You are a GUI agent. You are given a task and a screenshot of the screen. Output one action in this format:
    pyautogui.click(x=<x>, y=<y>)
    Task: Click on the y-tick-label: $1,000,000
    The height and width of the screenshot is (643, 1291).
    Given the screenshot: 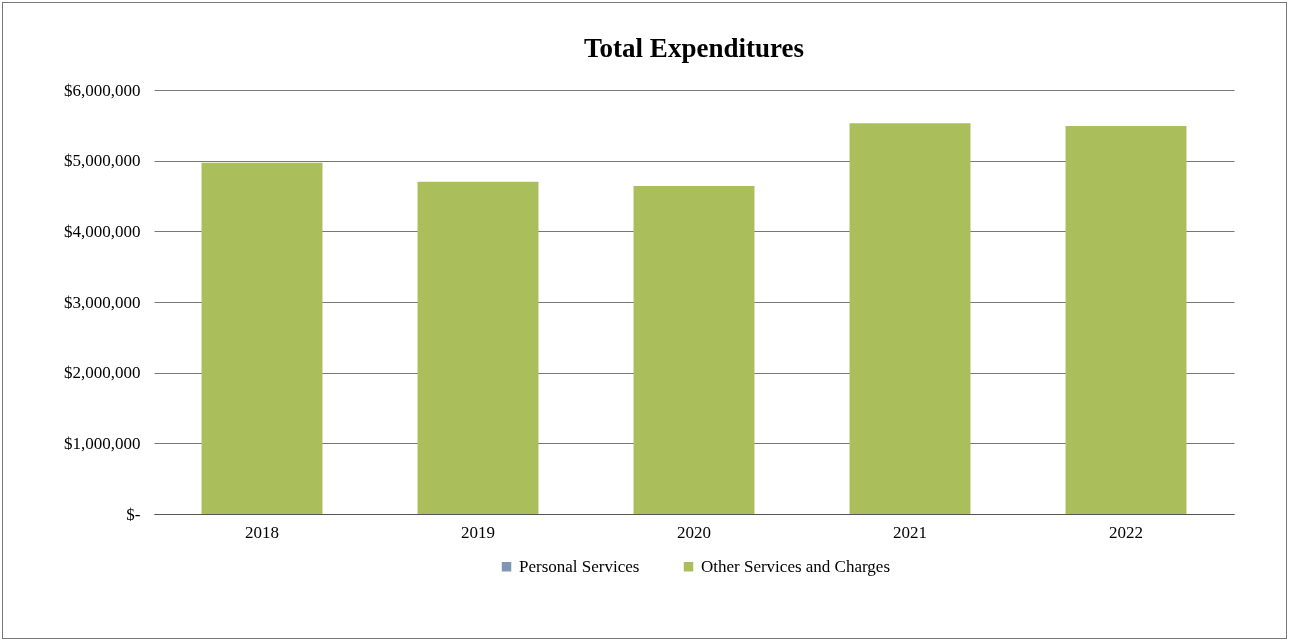 What is the action you would take?
    pyautogui.click(x=102, y=443)
    